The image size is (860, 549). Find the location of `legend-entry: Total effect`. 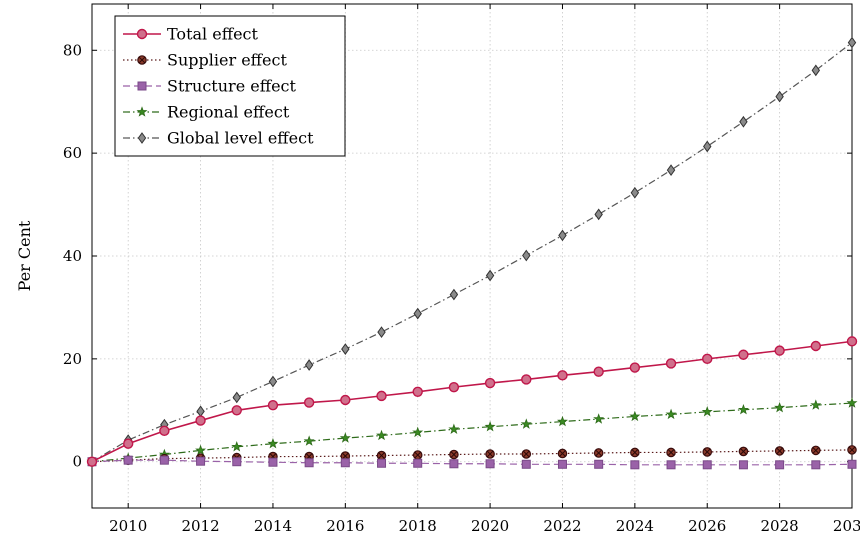

legend-entry: Total effect is located at coordinates (191, 34).